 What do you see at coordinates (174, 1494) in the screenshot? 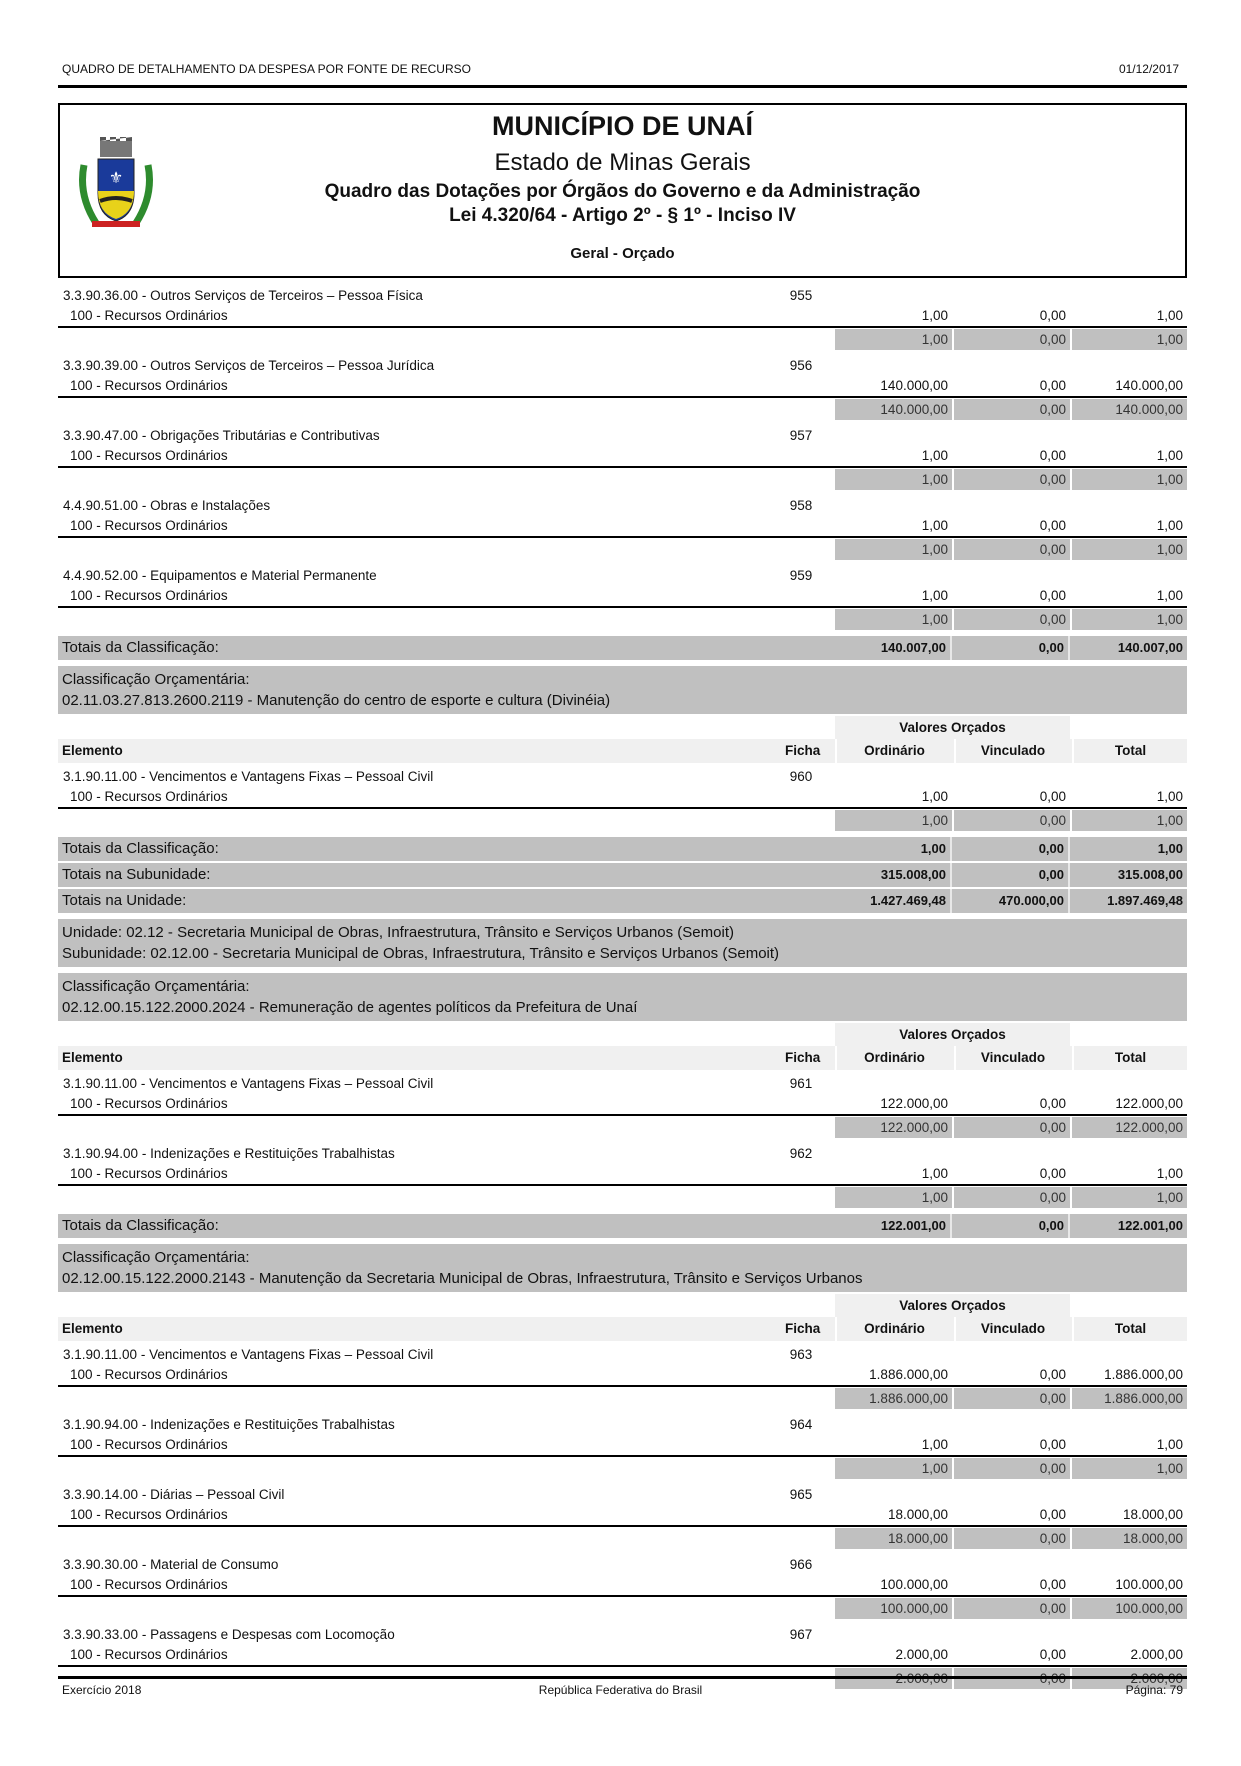
I see `elemento-label: 3.3.90.14.00 - Diárias – Pessoal Civil` at bounding box center [174, 1494].